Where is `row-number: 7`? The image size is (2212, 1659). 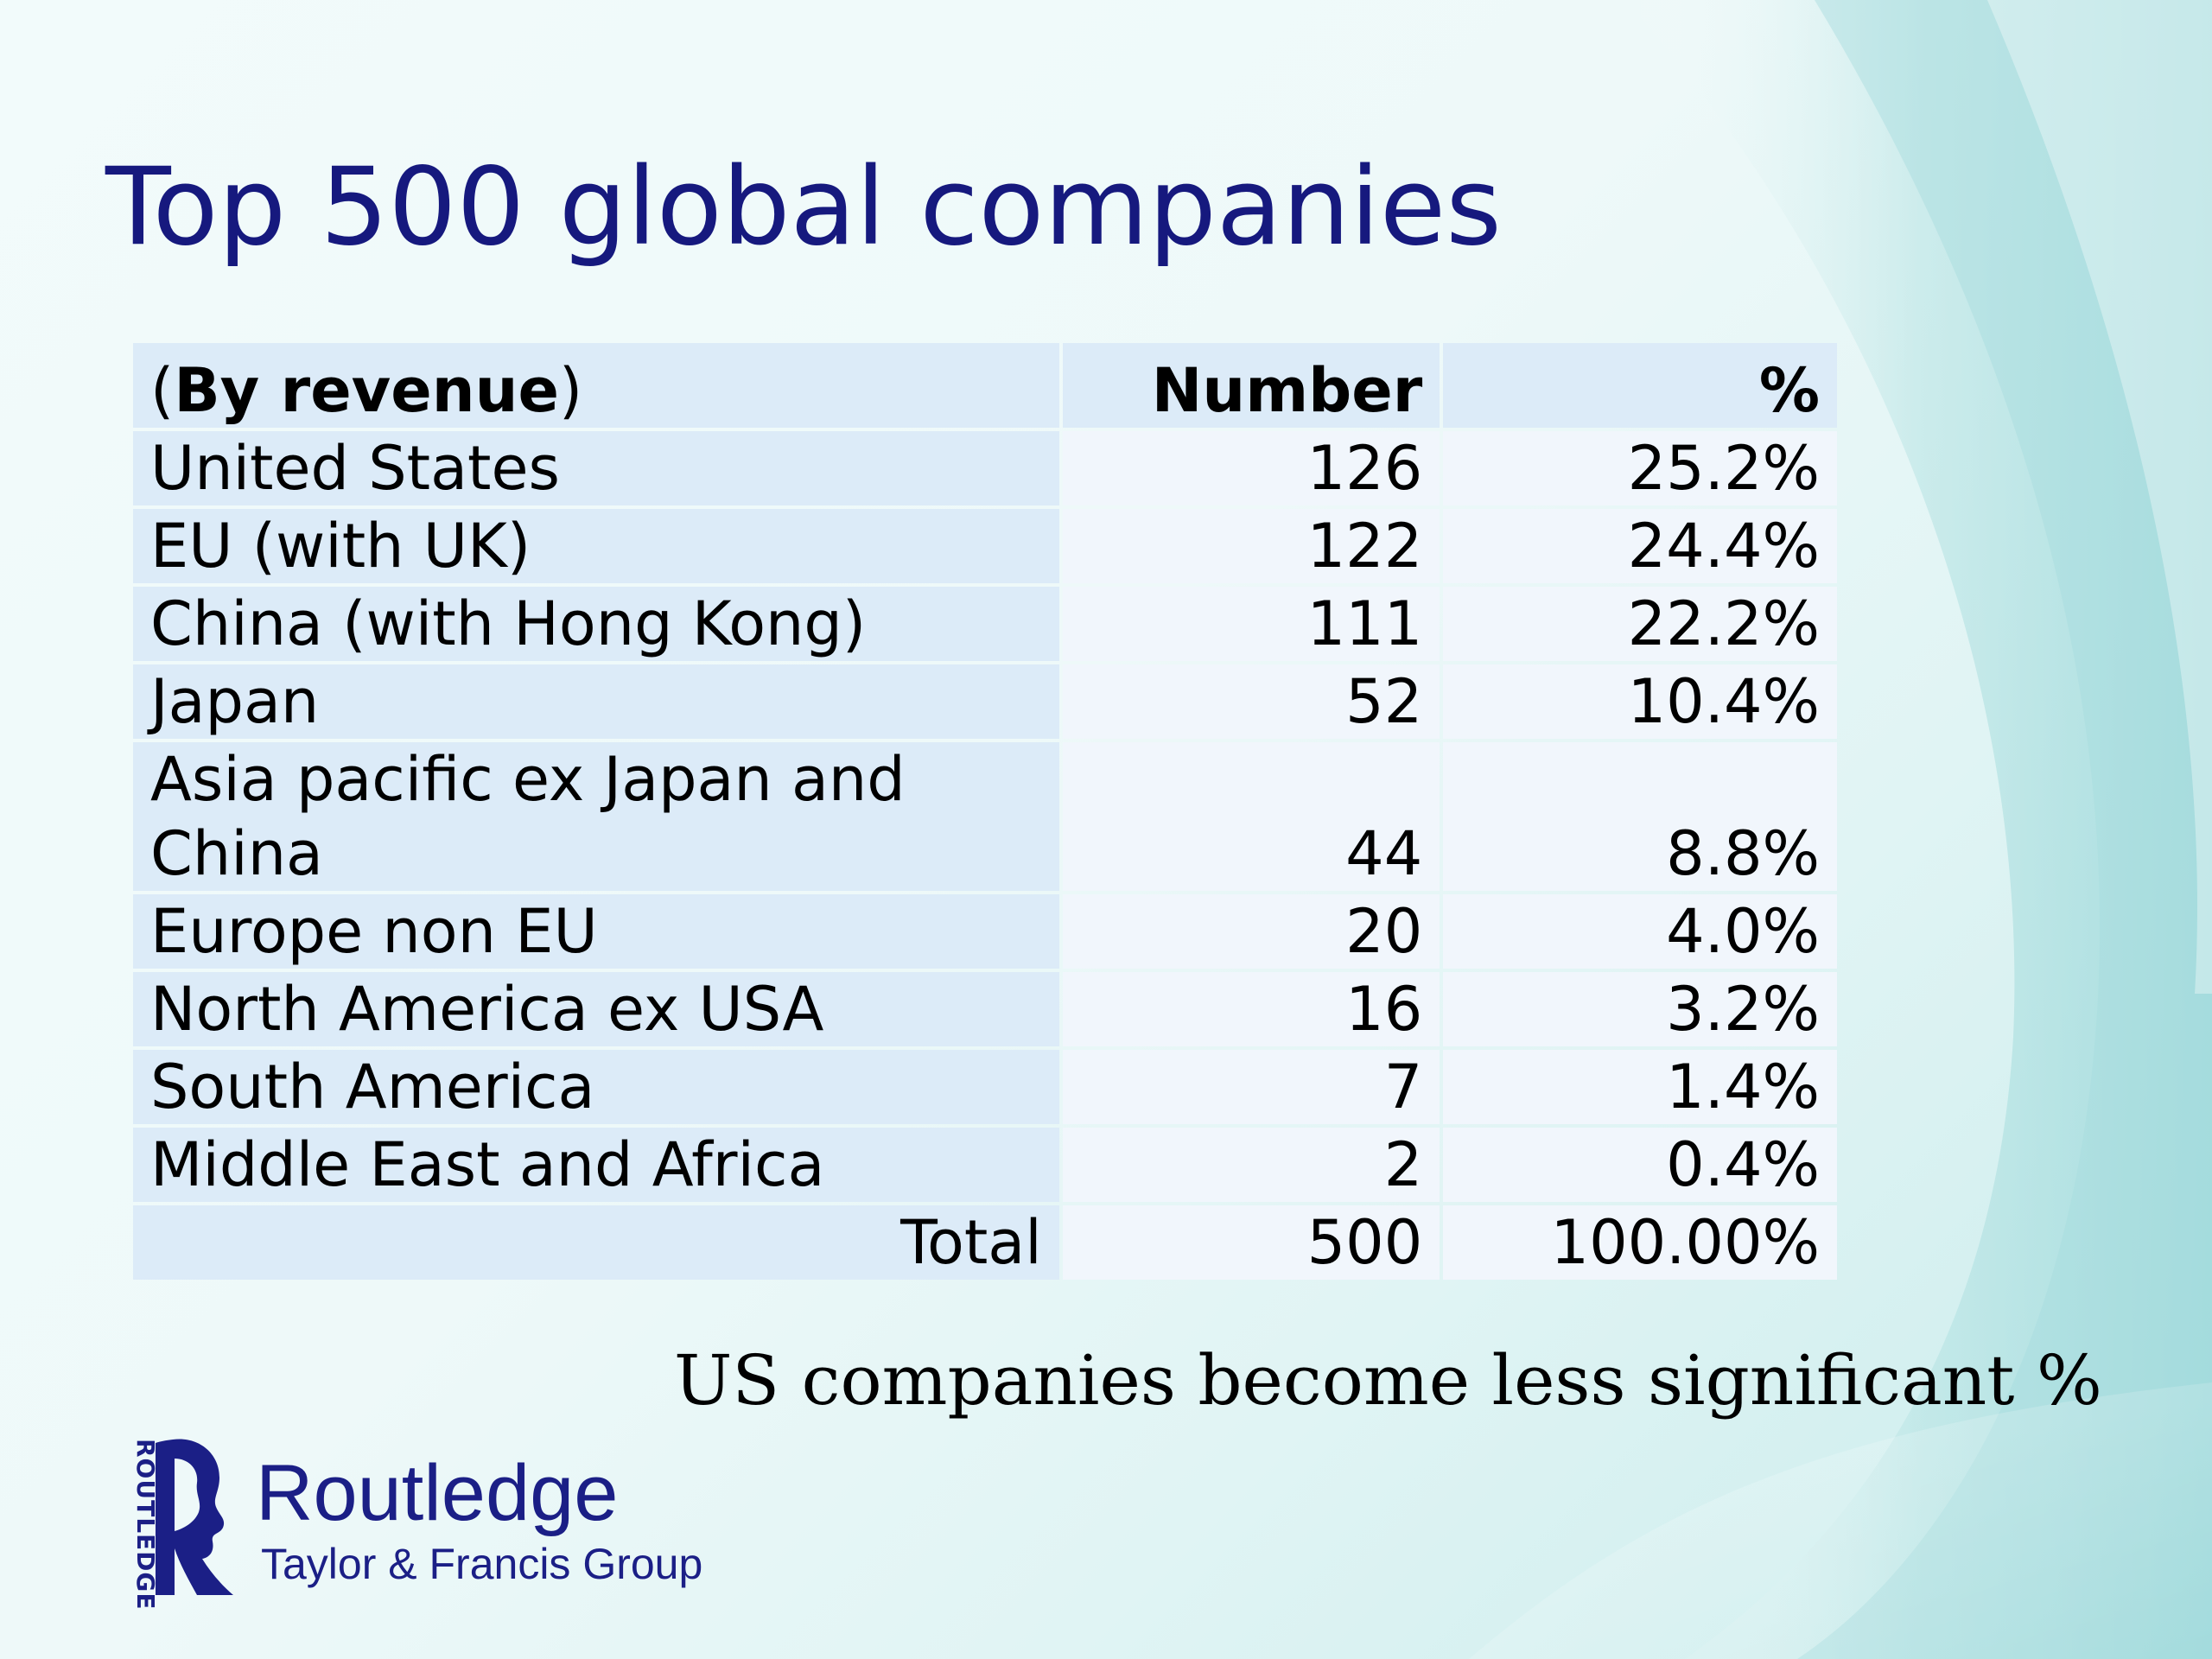 row-number: 7 is located at coordinates (1251, 1087).